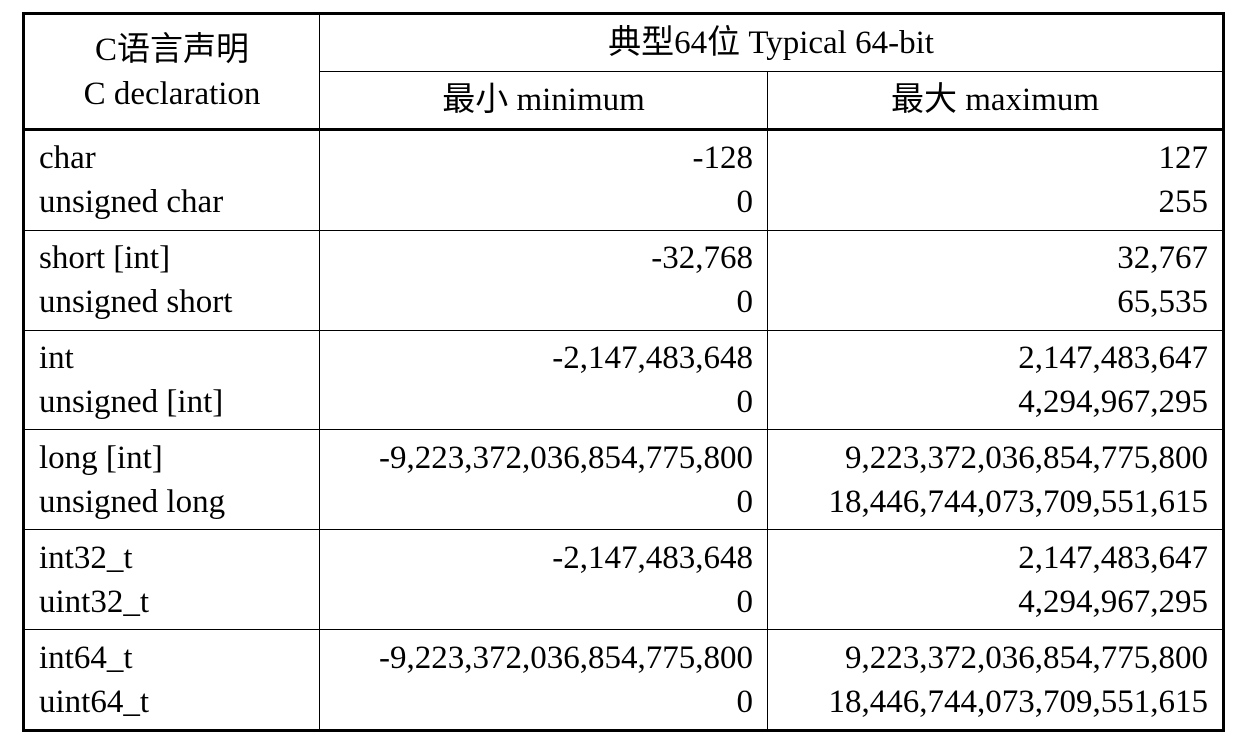  I want to click on type-name: long [int], so click(101, 457).